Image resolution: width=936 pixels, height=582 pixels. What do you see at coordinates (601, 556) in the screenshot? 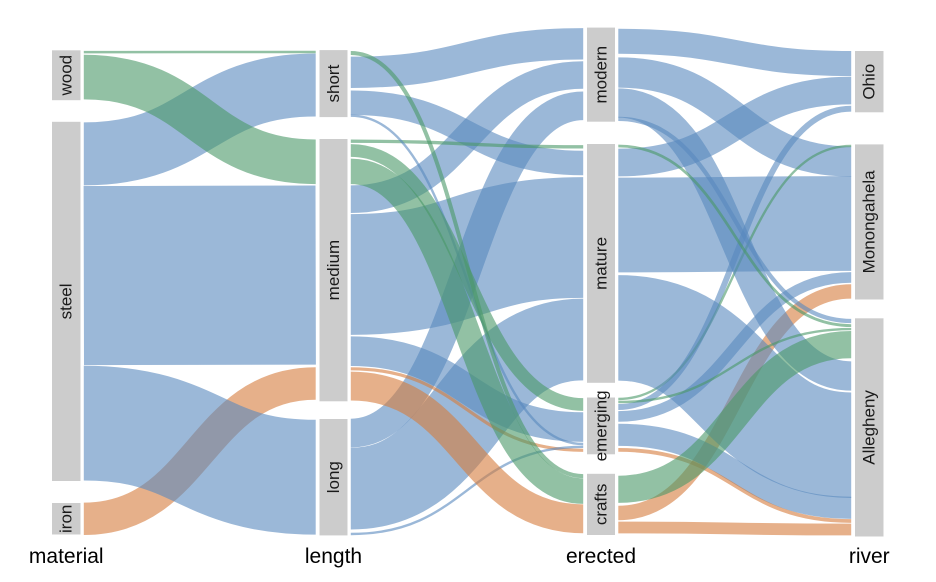
I see `svg-text: erected` at bounding box center [601, 556].